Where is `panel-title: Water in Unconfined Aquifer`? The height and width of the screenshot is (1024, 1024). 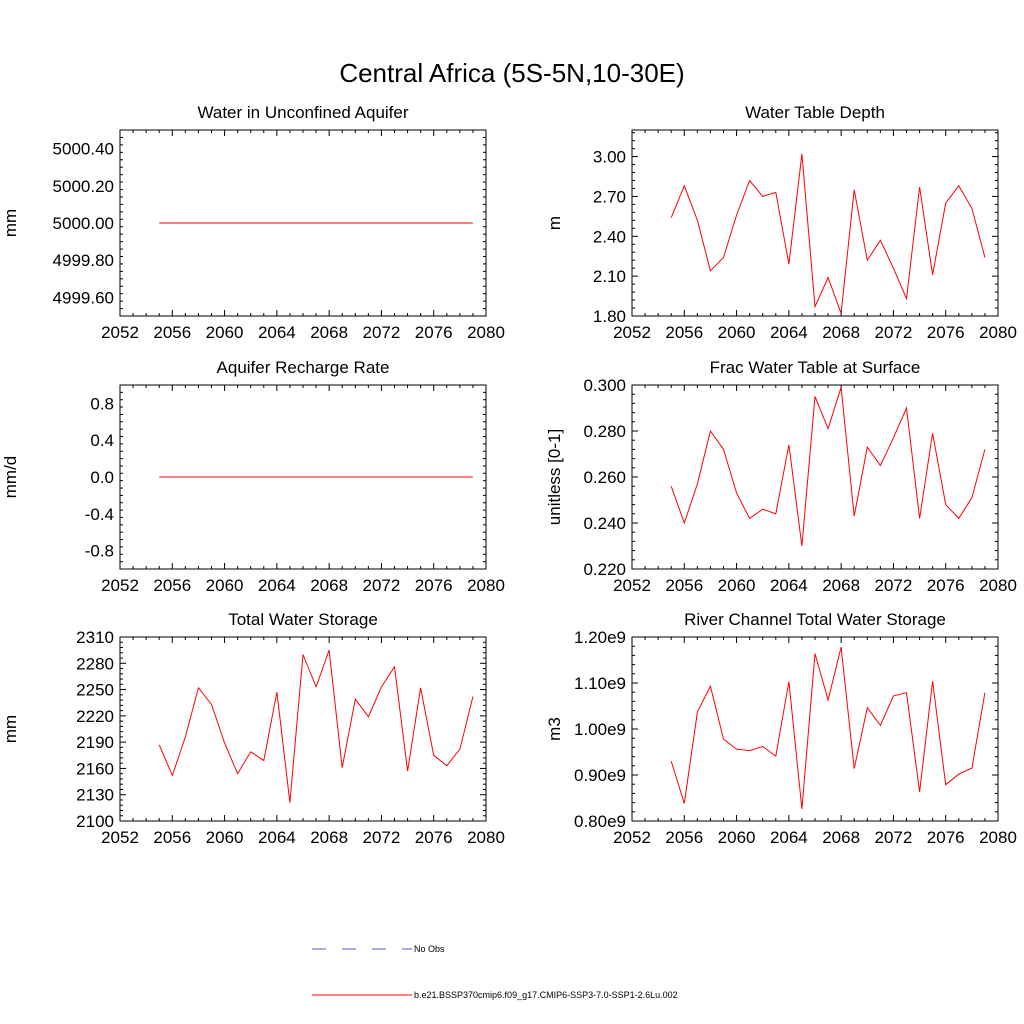 panel-title: Water in Unconfined Aquifer is located at coordinates (302, 112).